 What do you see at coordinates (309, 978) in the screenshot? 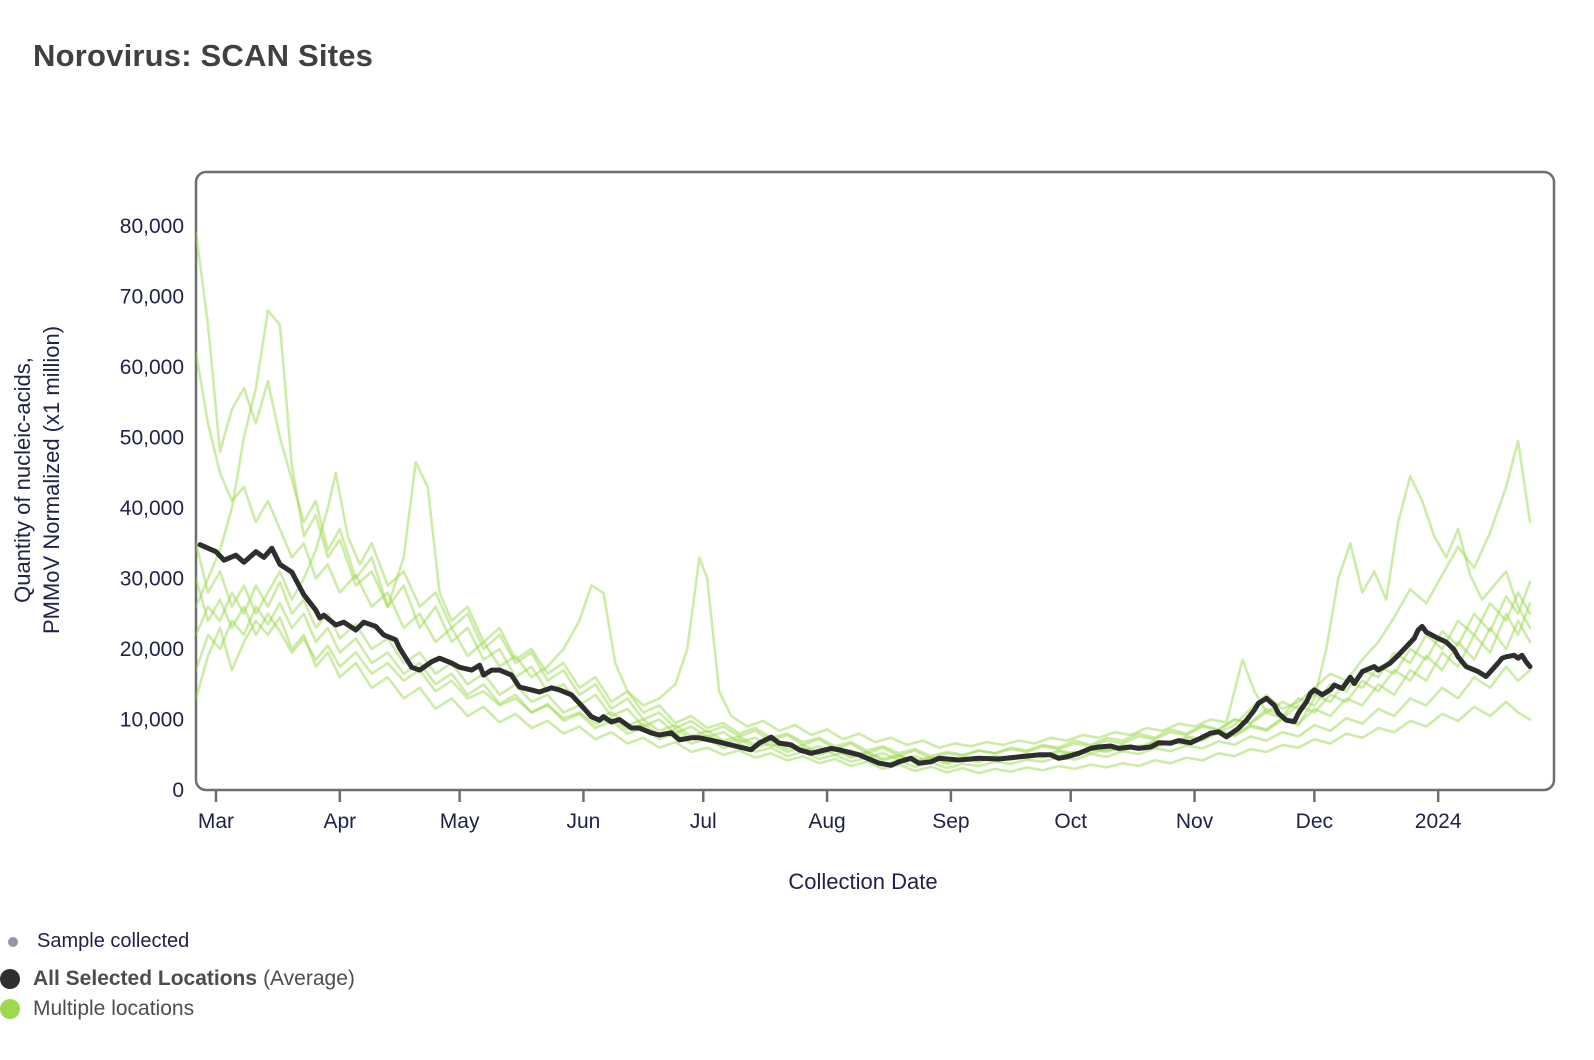
I see `legend-label-average: (Average)` at bounding box center [309, 978].